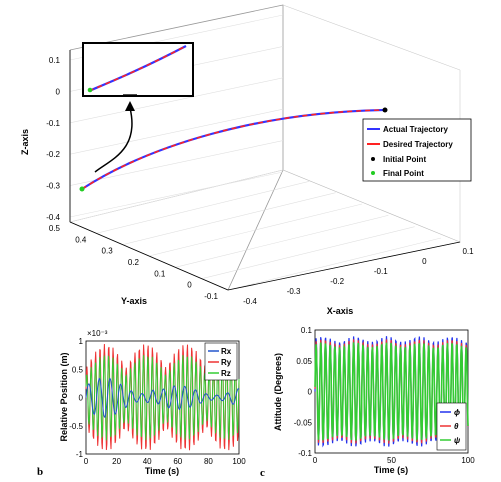 Image resolution: width=501 pixels, height=482 pixels. What do you see at coordinates (76, 398) in the screenshot?
I see `plot-b-y-ticks: 1 0.5 0 -0.5 -1` at bounding box center [76, 398].